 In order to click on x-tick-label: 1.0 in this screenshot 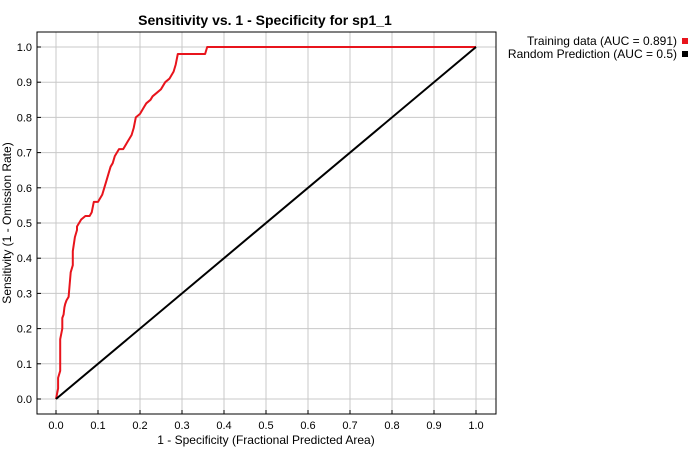, I will do `click(475, 426)`.